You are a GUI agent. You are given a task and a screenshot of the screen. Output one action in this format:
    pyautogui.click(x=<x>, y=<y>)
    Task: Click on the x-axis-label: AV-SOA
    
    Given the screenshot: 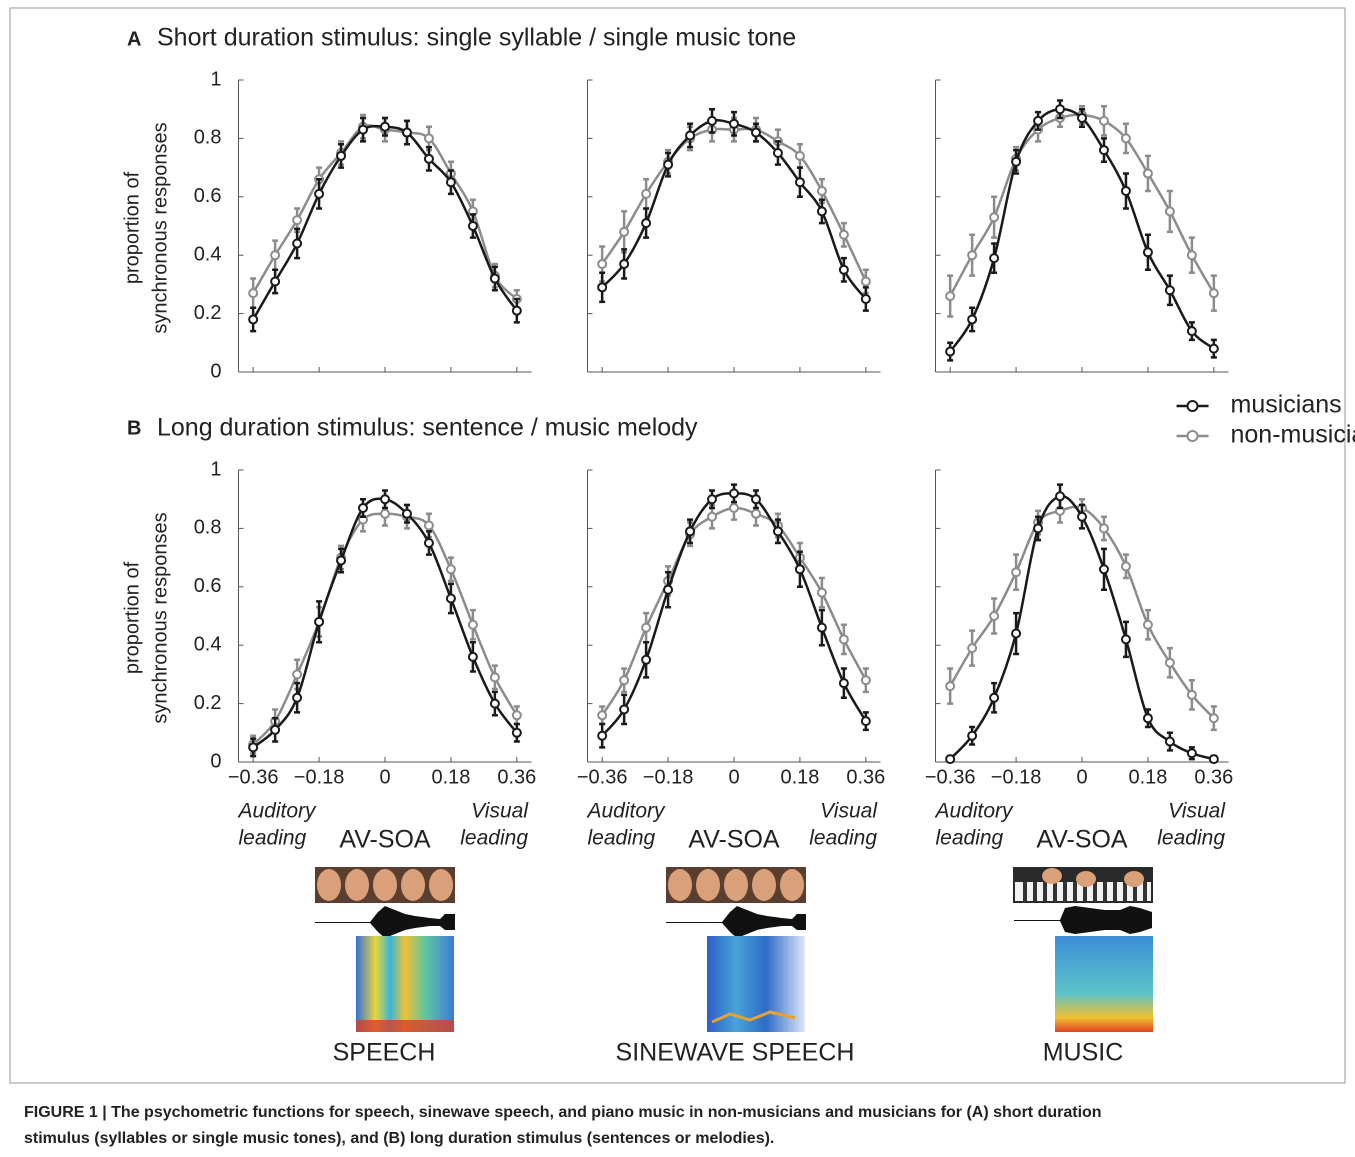 What is the action you would take?
    pyautogui.click(x=734, y=840)
    